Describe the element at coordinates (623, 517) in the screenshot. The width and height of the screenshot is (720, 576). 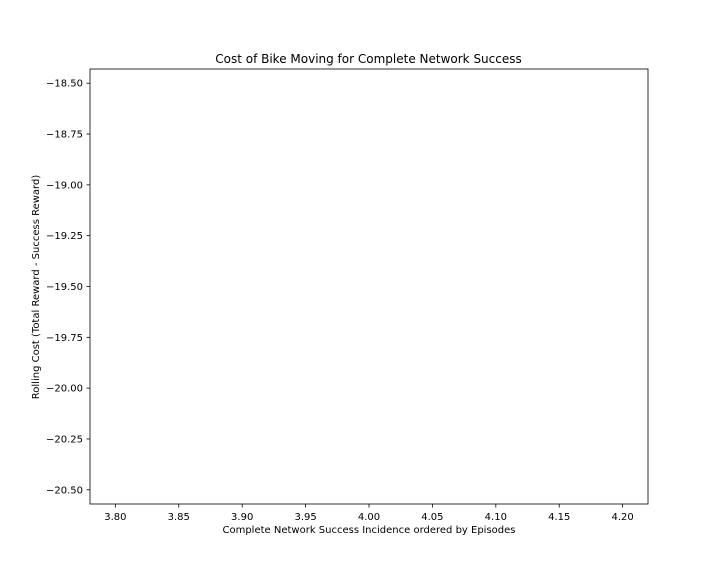
I see `x-tick-label: 4.20` at that location.